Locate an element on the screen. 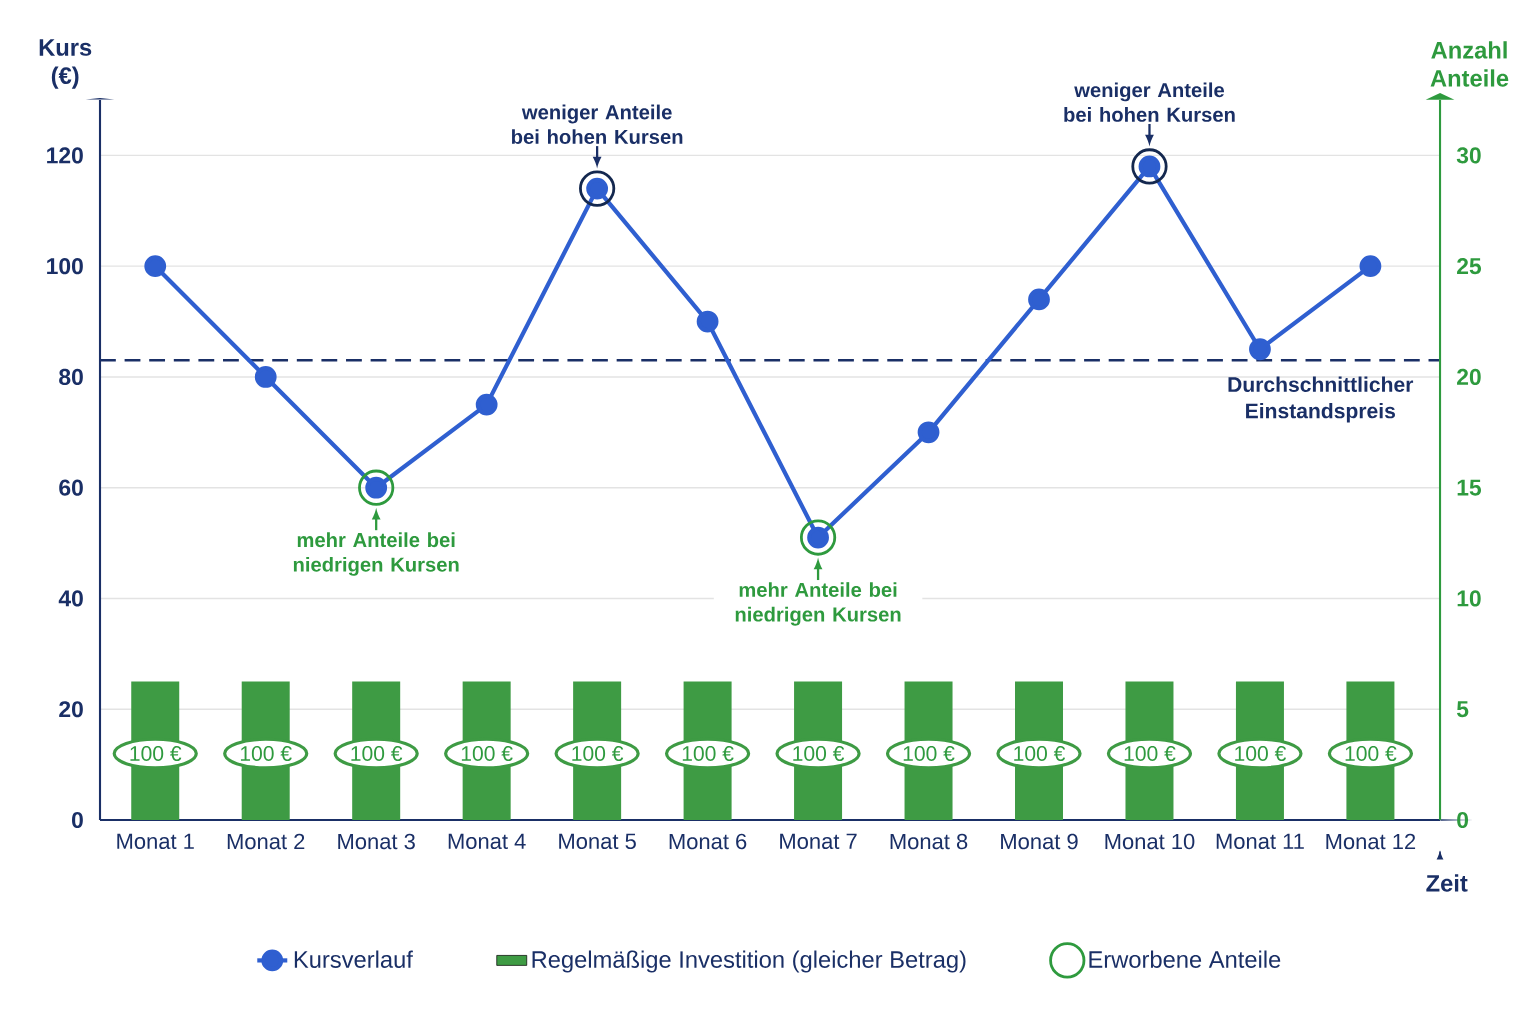 This screenshot has width=1536, height=1024. x-axis-title: Zeit is located at coordinates (1447, 883).